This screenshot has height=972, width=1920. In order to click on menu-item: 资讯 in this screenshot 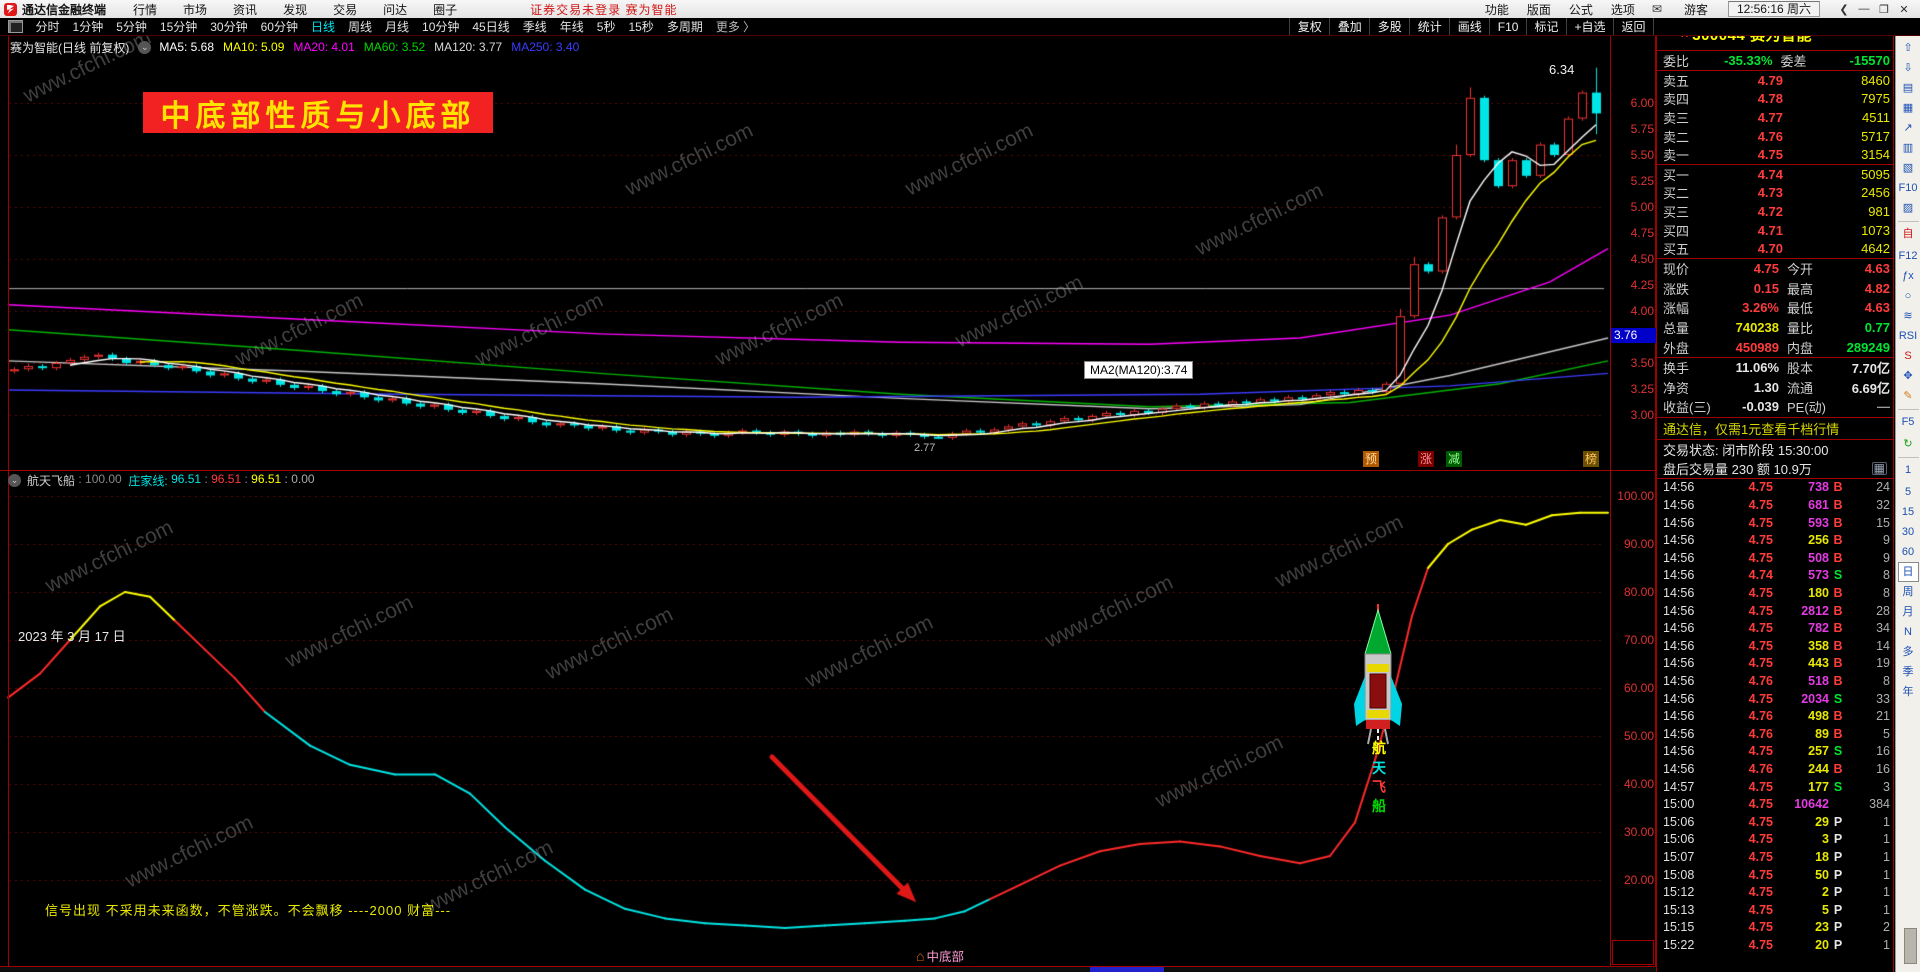, I will do `click(245, 9)`.